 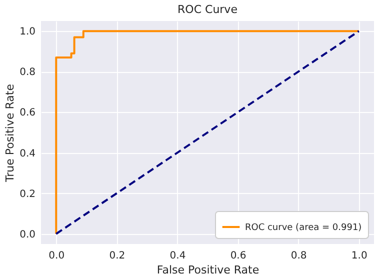 What do you see at coordinates (208, 9) in the screenshot?
I see `chart-title: ROC Curve` at bounding box center [208, 9].